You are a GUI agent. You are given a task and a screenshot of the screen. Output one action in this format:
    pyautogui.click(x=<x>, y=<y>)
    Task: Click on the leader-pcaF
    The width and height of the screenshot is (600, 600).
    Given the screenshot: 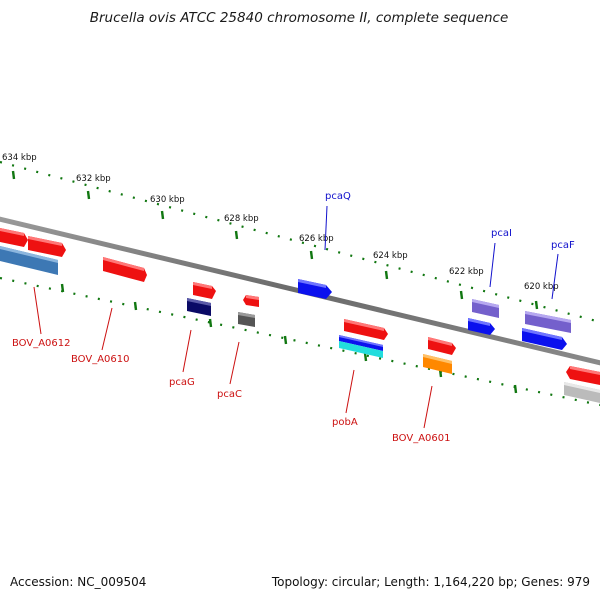 What is the action you would take?
    pyautogui.click(x=555, y=276)
    